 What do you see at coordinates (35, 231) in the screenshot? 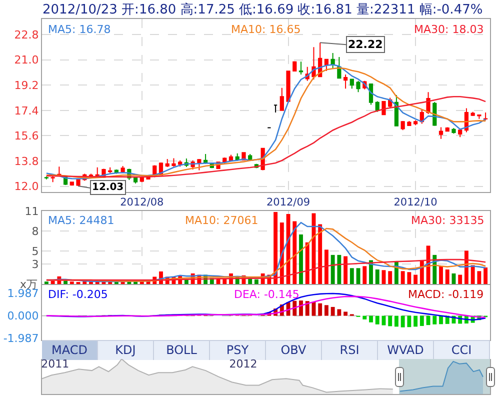
I see `y-tick-label: 8` at bounding box center [35, 231].